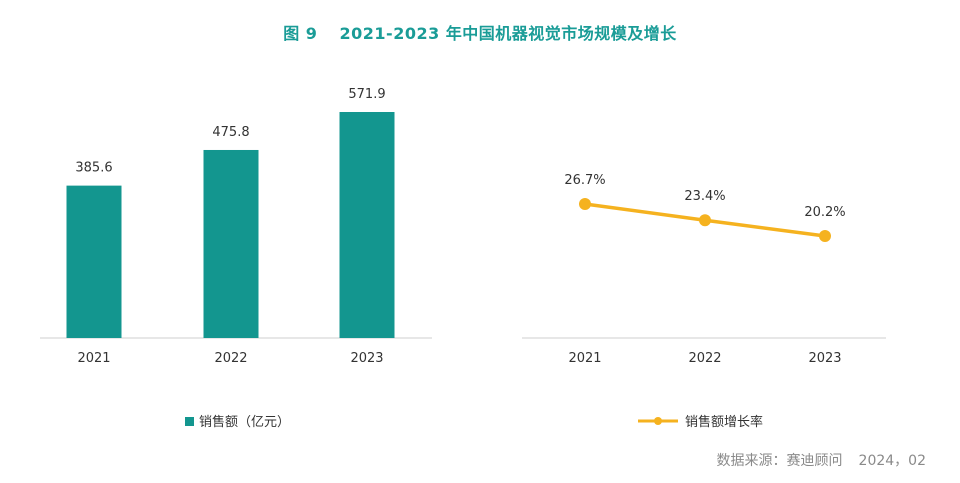 The image size is (960, 483). What do you see at coordinates (658, 421) in the screenshot?
I see `line-legend-swatch-marker` at bounding box center [658, 421].